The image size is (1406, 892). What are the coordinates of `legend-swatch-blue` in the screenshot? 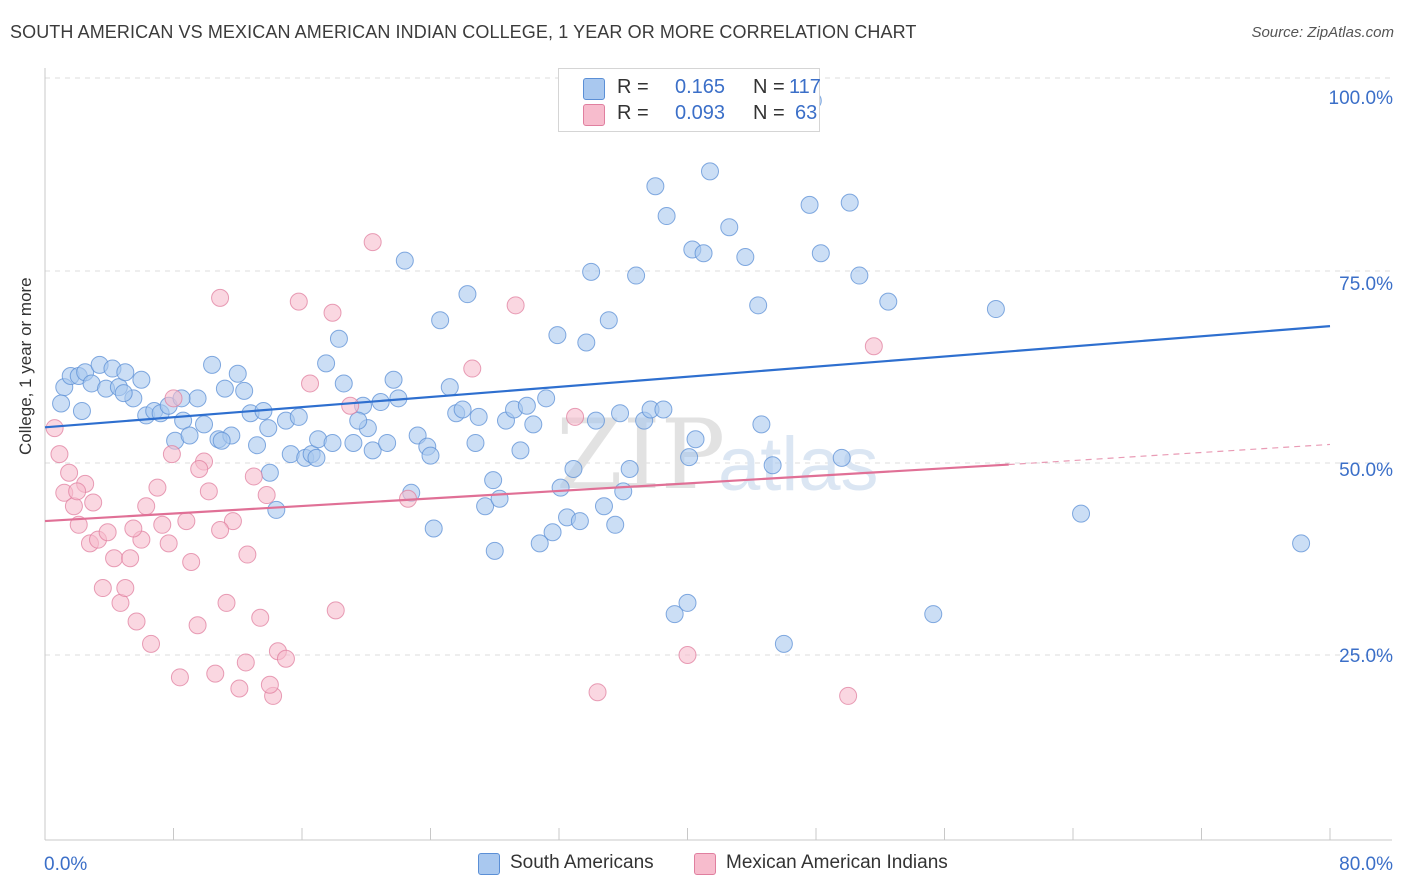 It's located at (489, 864).